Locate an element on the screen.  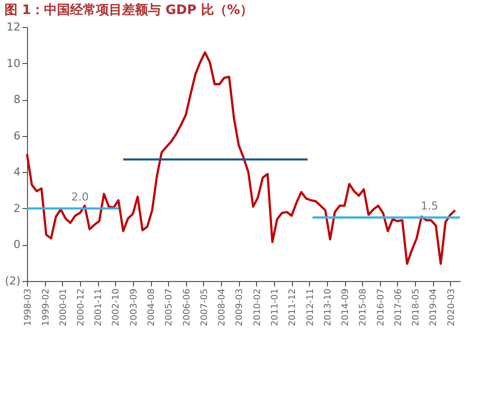
x-tick-label: 2006-06 is located at coordinates (187, 307).